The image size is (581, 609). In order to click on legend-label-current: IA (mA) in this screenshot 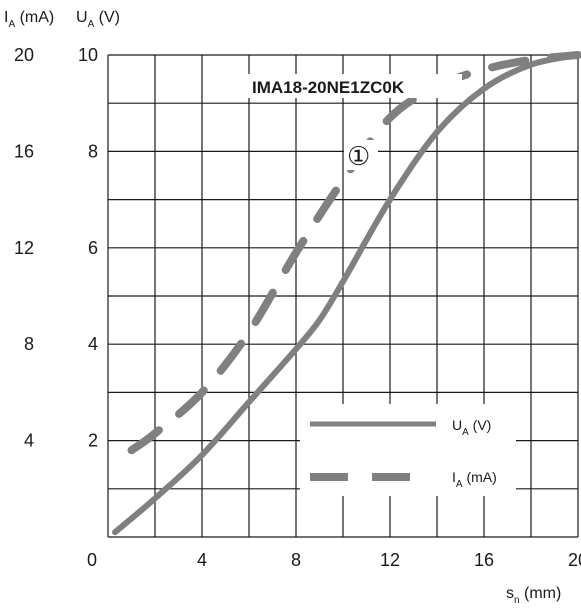, I will do `click(474, 479)`.